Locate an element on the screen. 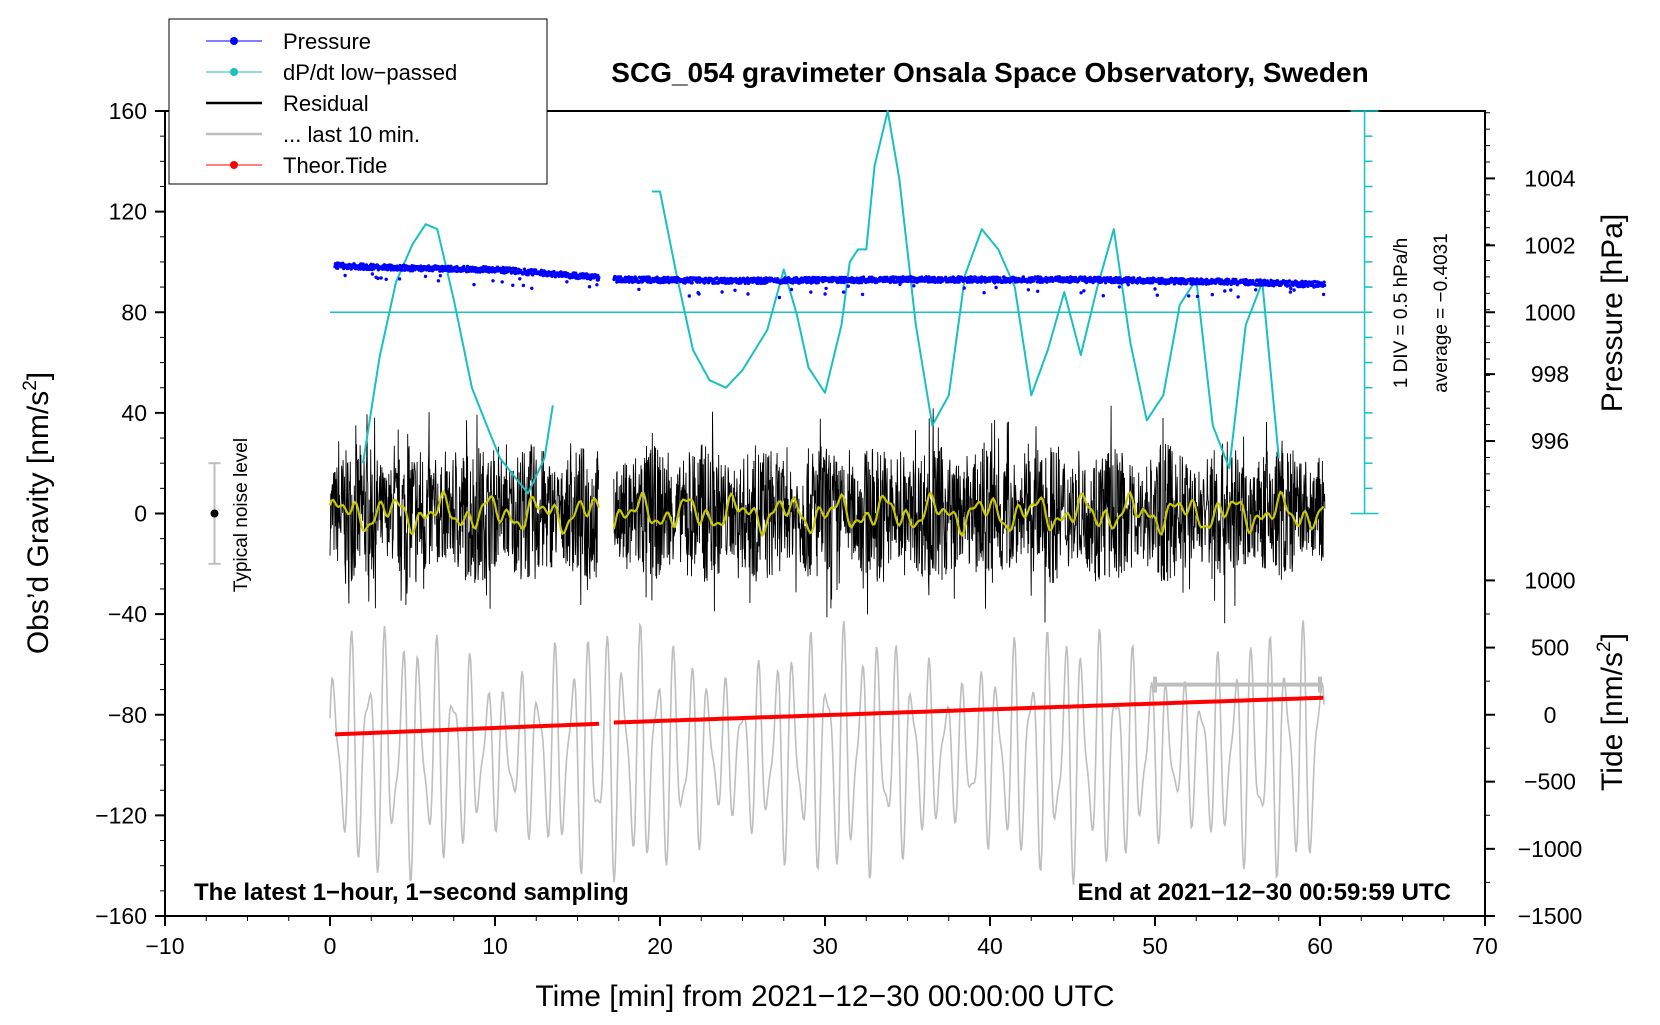 Image resolution: width=1660 pixels, height=1025 pixels. legend-label: Residual is located at coordinates (326, 103).